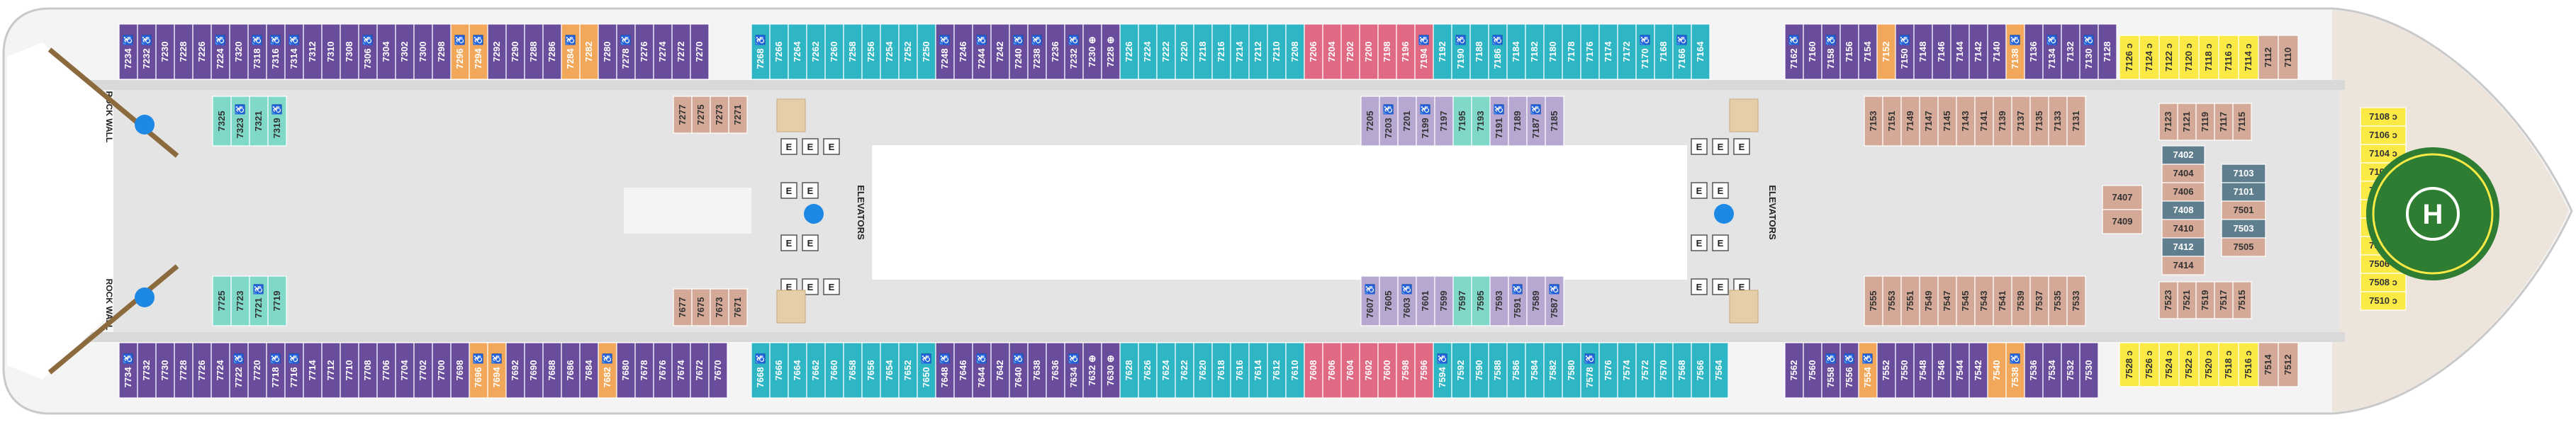 The height and width of the screenshot is (422, 2576). Describe the element at coordinates (460, 371) in the screenshot. I see `cabin-7698: 7698` at that location.